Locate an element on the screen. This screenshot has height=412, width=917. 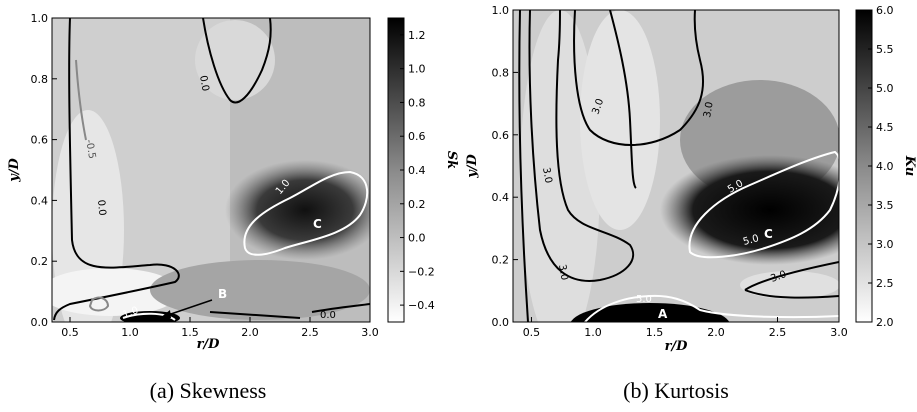
skewness-x-axis: 0.5 1.0 1.5 2.0 2.5 3.0 is located at coordinates (220, 328).